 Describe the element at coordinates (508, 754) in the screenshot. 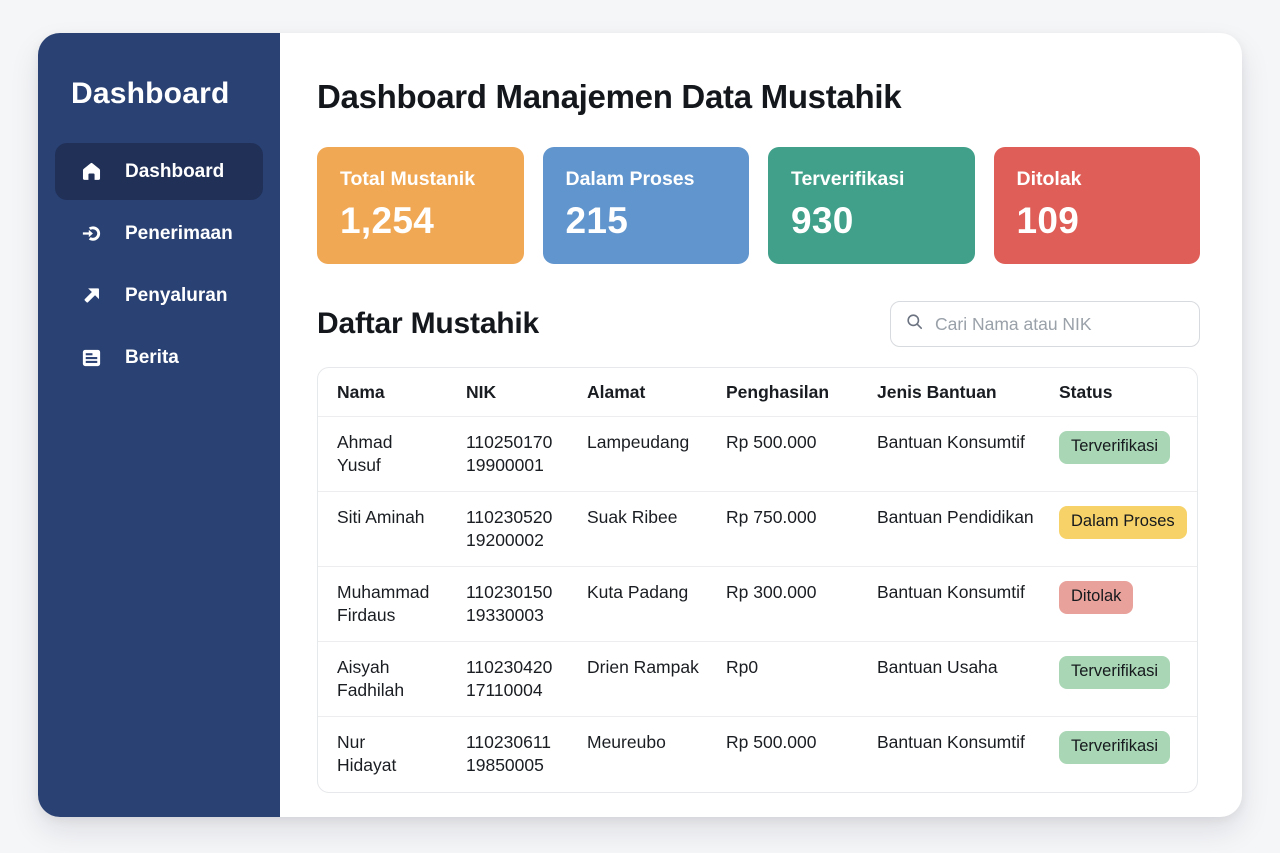

I see `cell-nik: 110230611 19850005` at that location.